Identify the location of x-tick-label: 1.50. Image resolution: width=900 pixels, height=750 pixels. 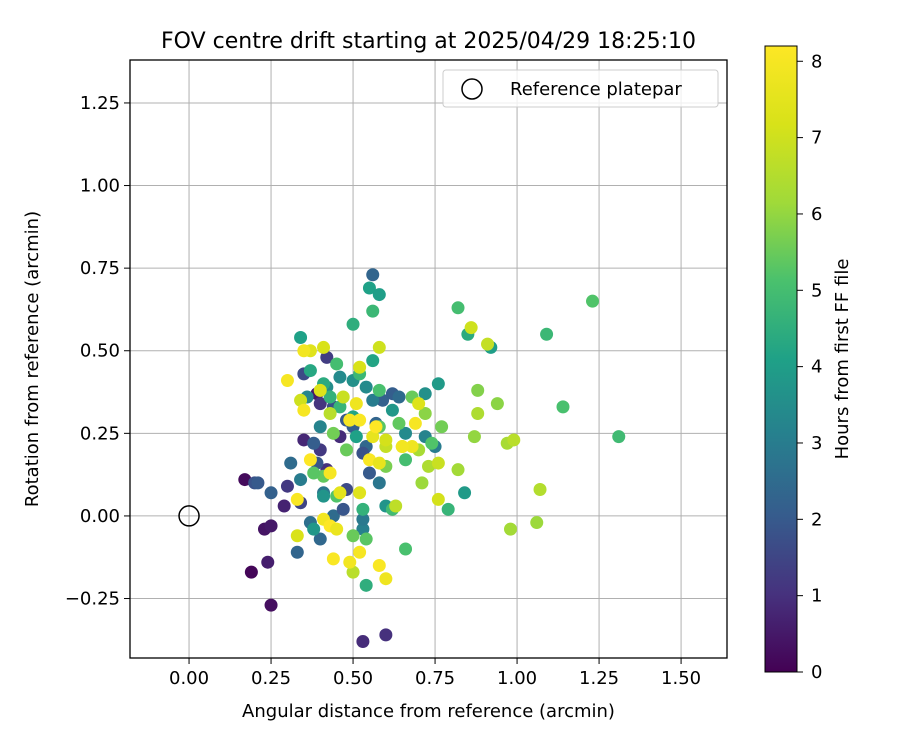
(681, 678).